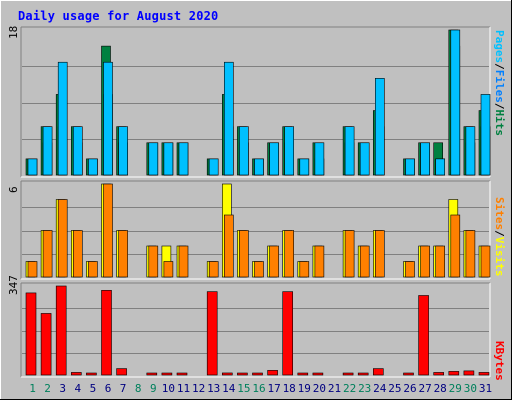  What do you see at coordinates (243, 388) in the screenshot?
I see `x-tick-label: 15` at bounding box center [243, 388].